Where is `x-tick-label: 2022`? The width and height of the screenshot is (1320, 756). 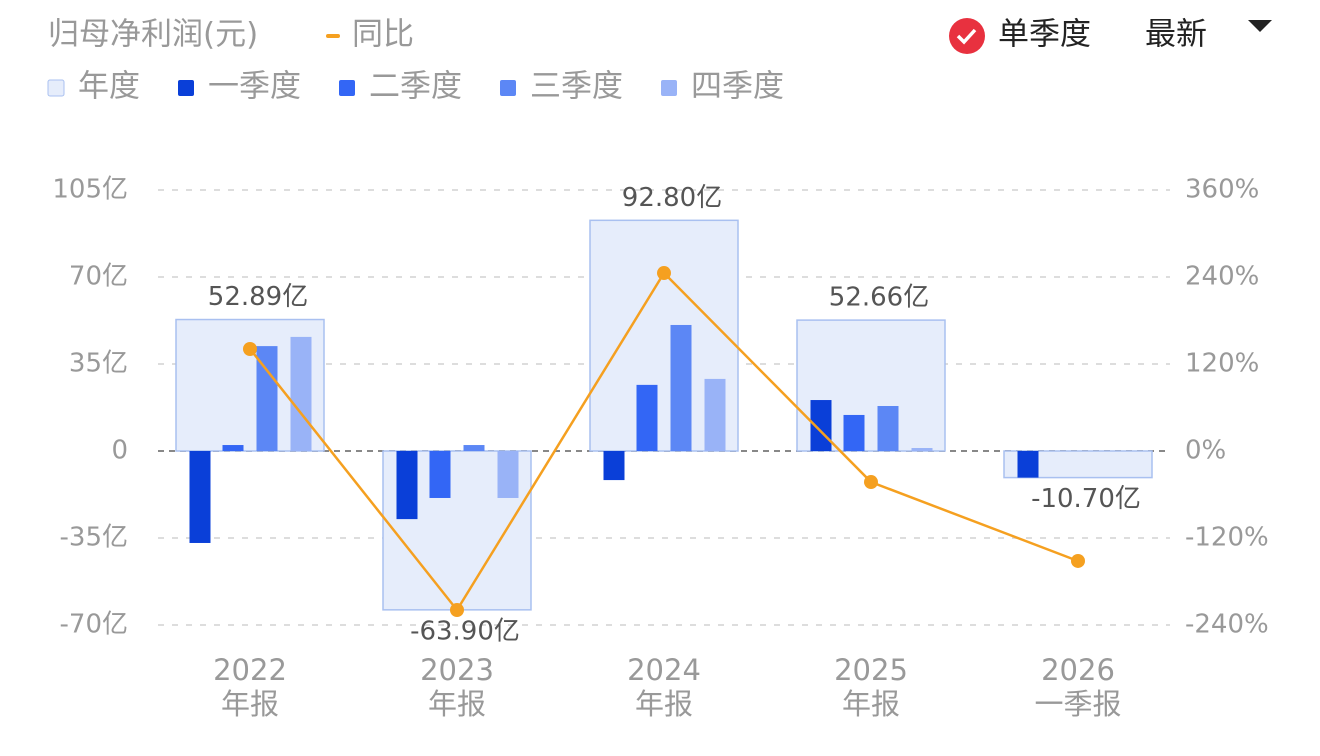
x-tick-label: 2022 is located at coordinates (250, 670).